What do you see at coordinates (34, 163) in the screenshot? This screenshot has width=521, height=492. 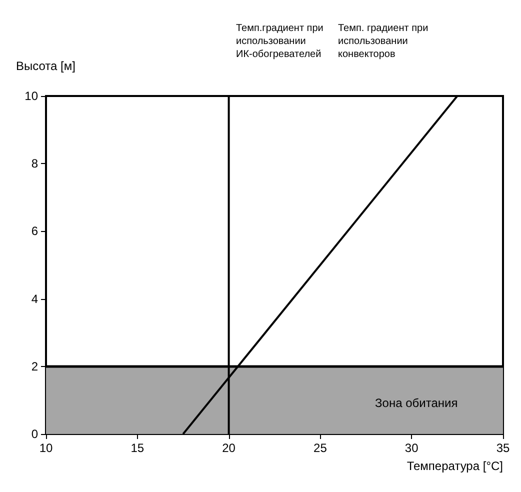 I see `y-tick-label: 8` at bounding box center [34, 163].